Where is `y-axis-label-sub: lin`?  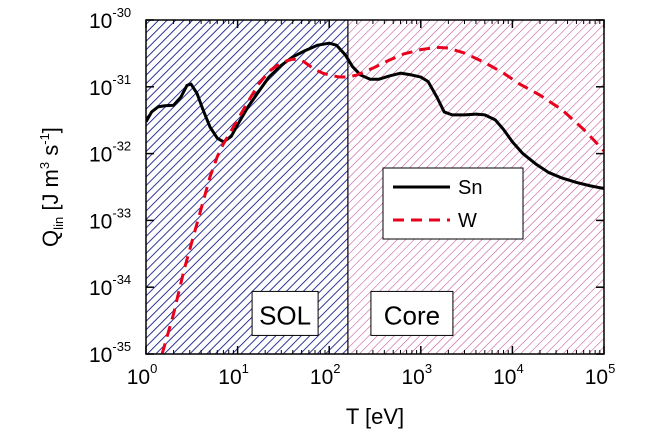
y-axis-label-sub: lin is located at coordinates (58, 223).